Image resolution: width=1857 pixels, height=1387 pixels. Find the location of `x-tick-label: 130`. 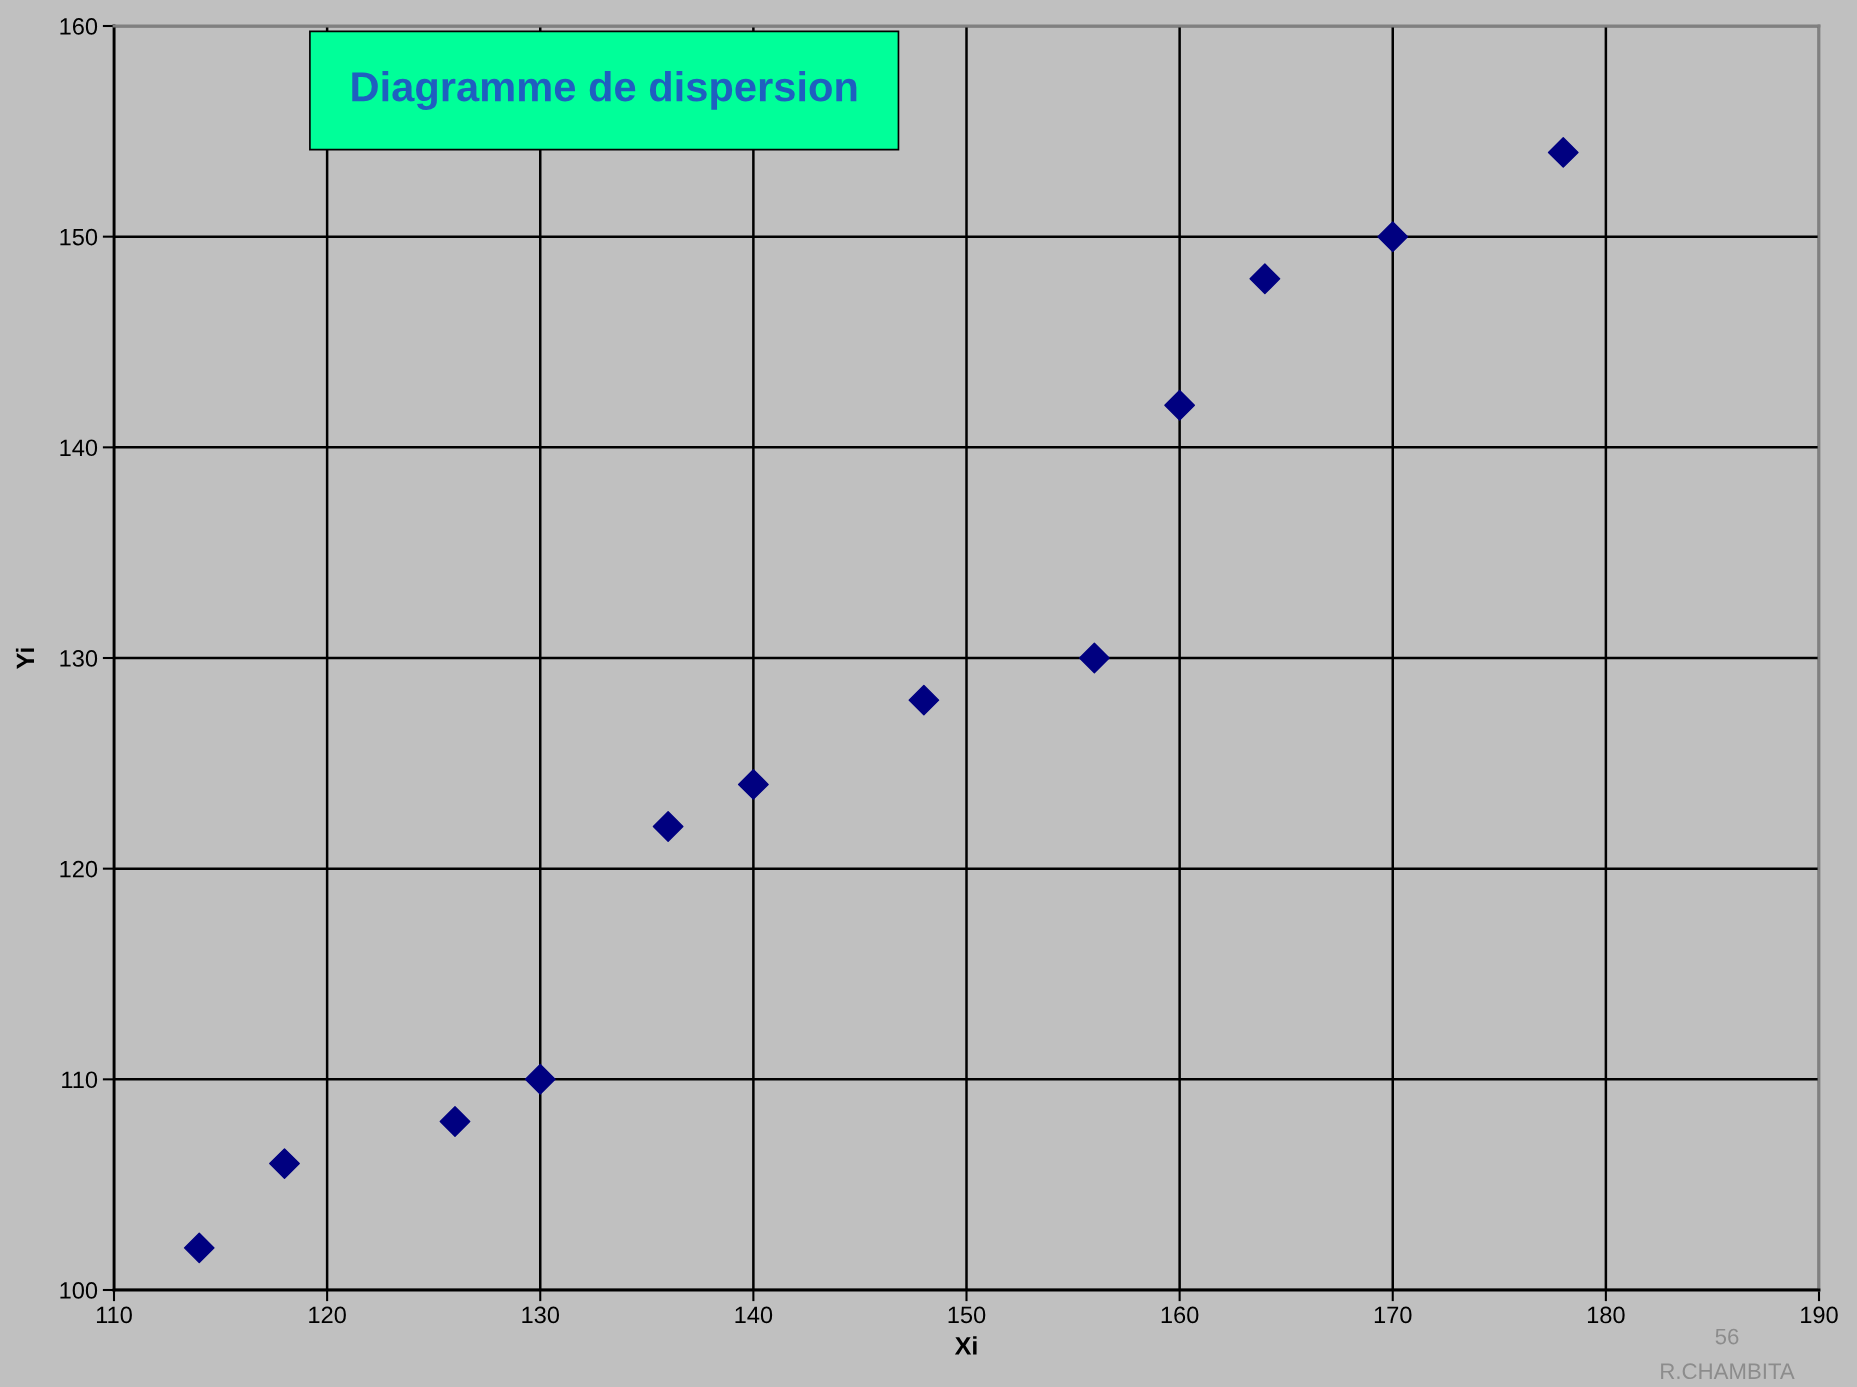

x-tick-label: 130 is located at coordinates (541, 1315).